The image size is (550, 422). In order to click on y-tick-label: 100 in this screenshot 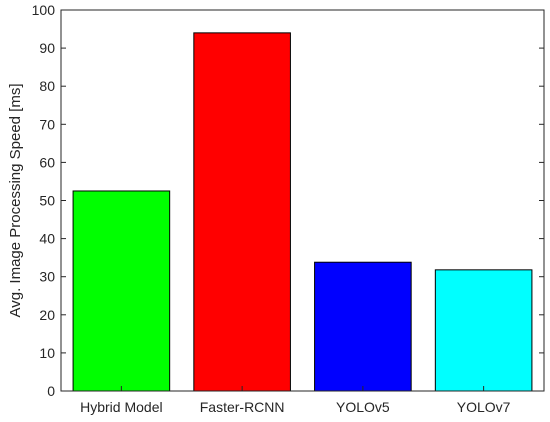, I will do `click(44, 10)`.